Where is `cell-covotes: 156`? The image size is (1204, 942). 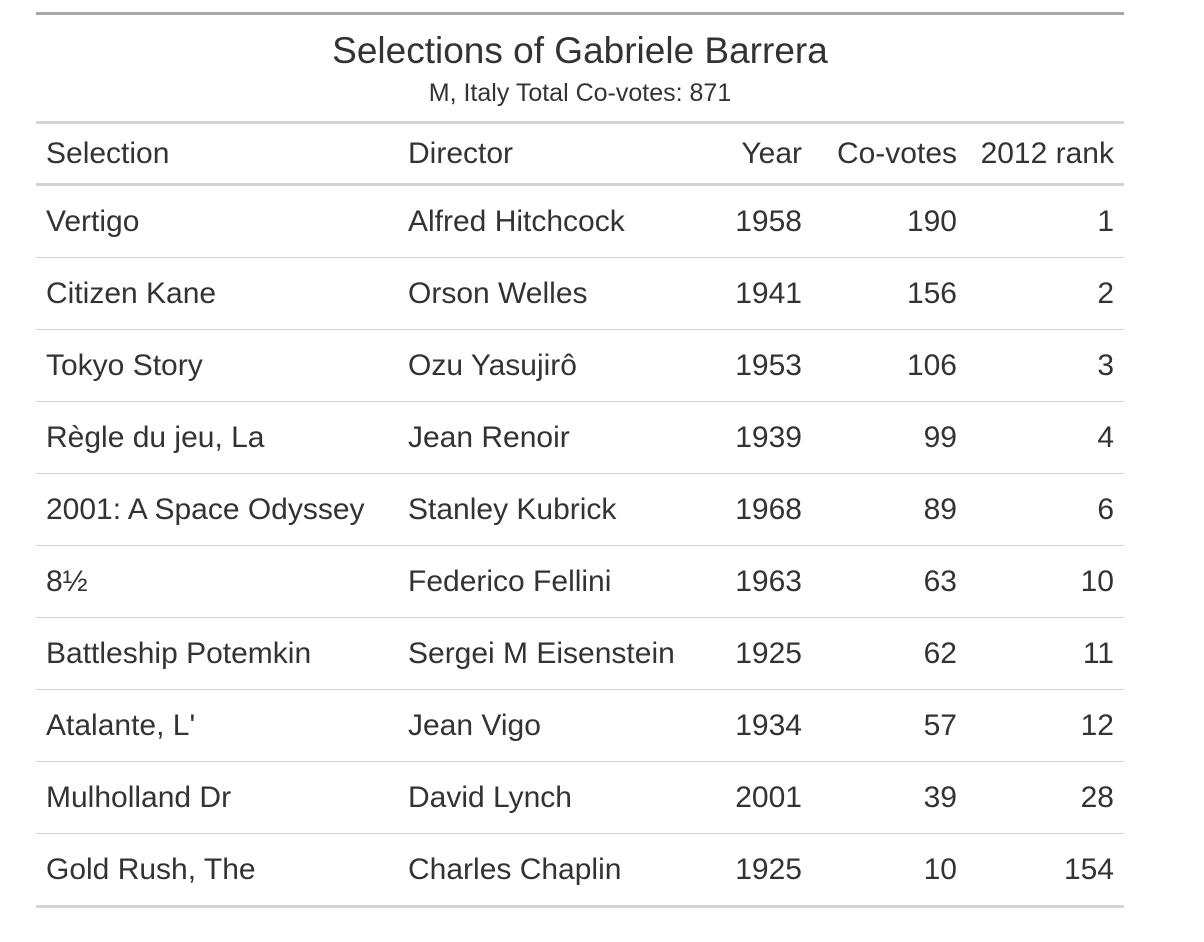
cell-covotes: 156 is located at coordinates (879, 293).